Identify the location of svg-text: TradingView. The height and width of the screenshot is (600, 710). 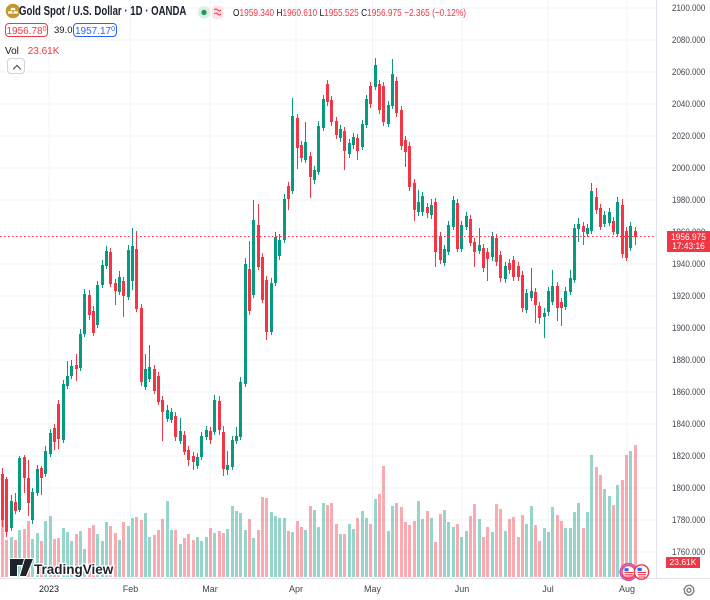
(74, 569).